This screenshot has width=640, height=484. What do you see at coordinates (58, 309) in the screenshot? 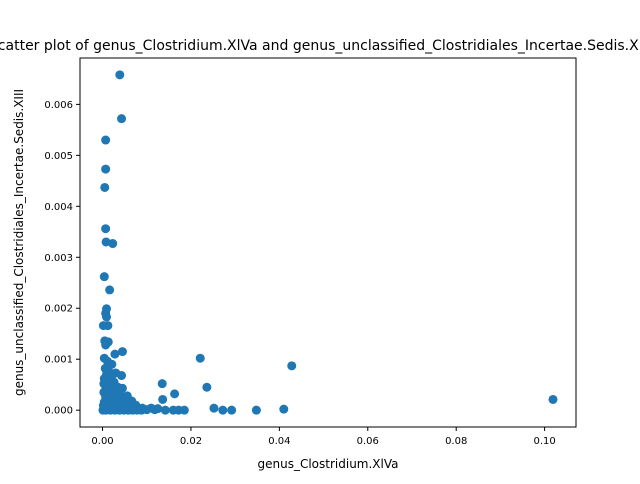
I see `y-tick-label: 0.002` at bounding box center [58, 309].